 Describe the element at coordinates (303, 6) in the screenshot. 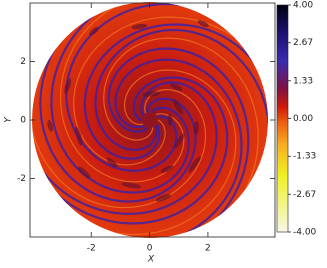

I see `colorbar-tick-label: 4.00` at that location.